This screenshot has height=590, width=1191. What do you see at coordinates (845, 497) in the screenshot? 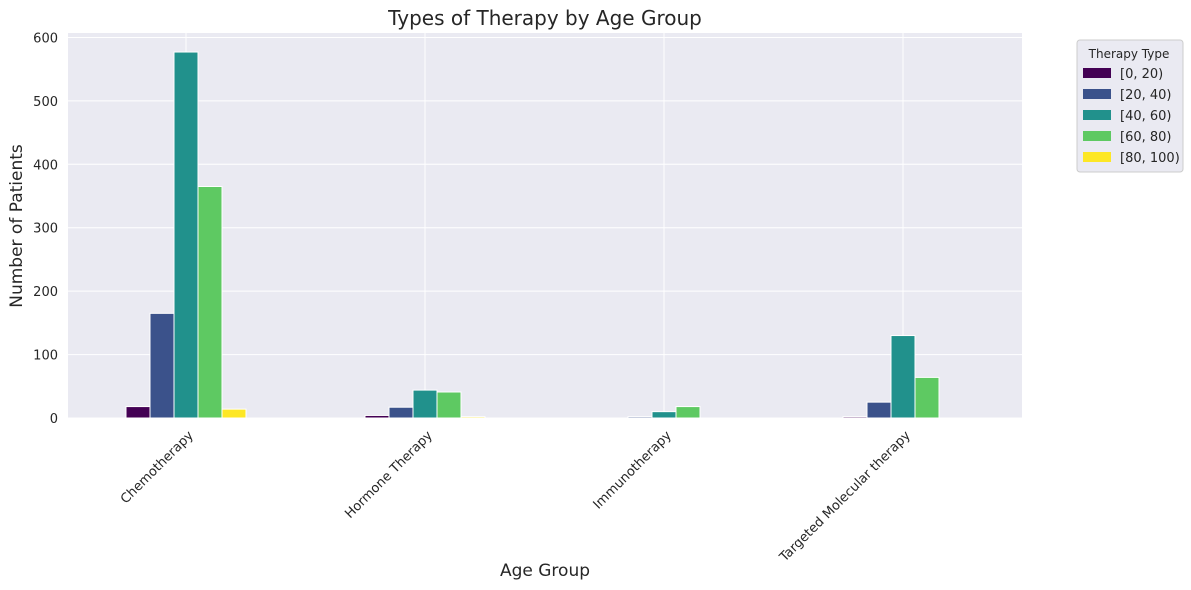
I see `x-tick-label: Targeted Molecular therapy` at bounding box center [845, 497].